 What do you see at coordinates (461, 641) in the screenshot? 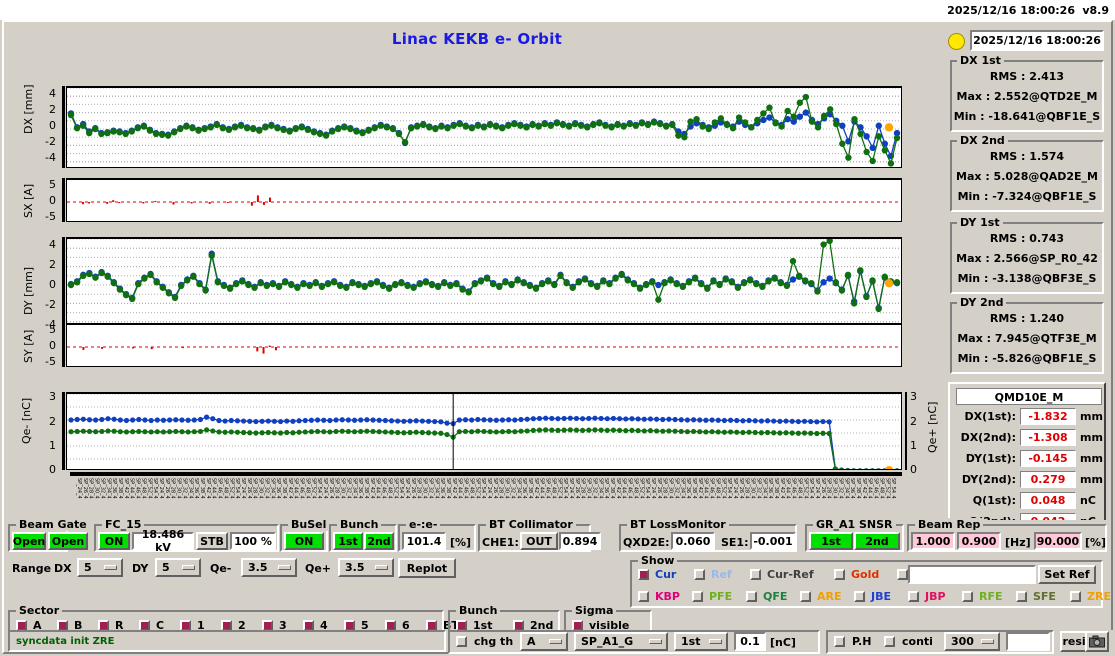
I see `chg-th-checkbox` at bounding box center [461, 641].